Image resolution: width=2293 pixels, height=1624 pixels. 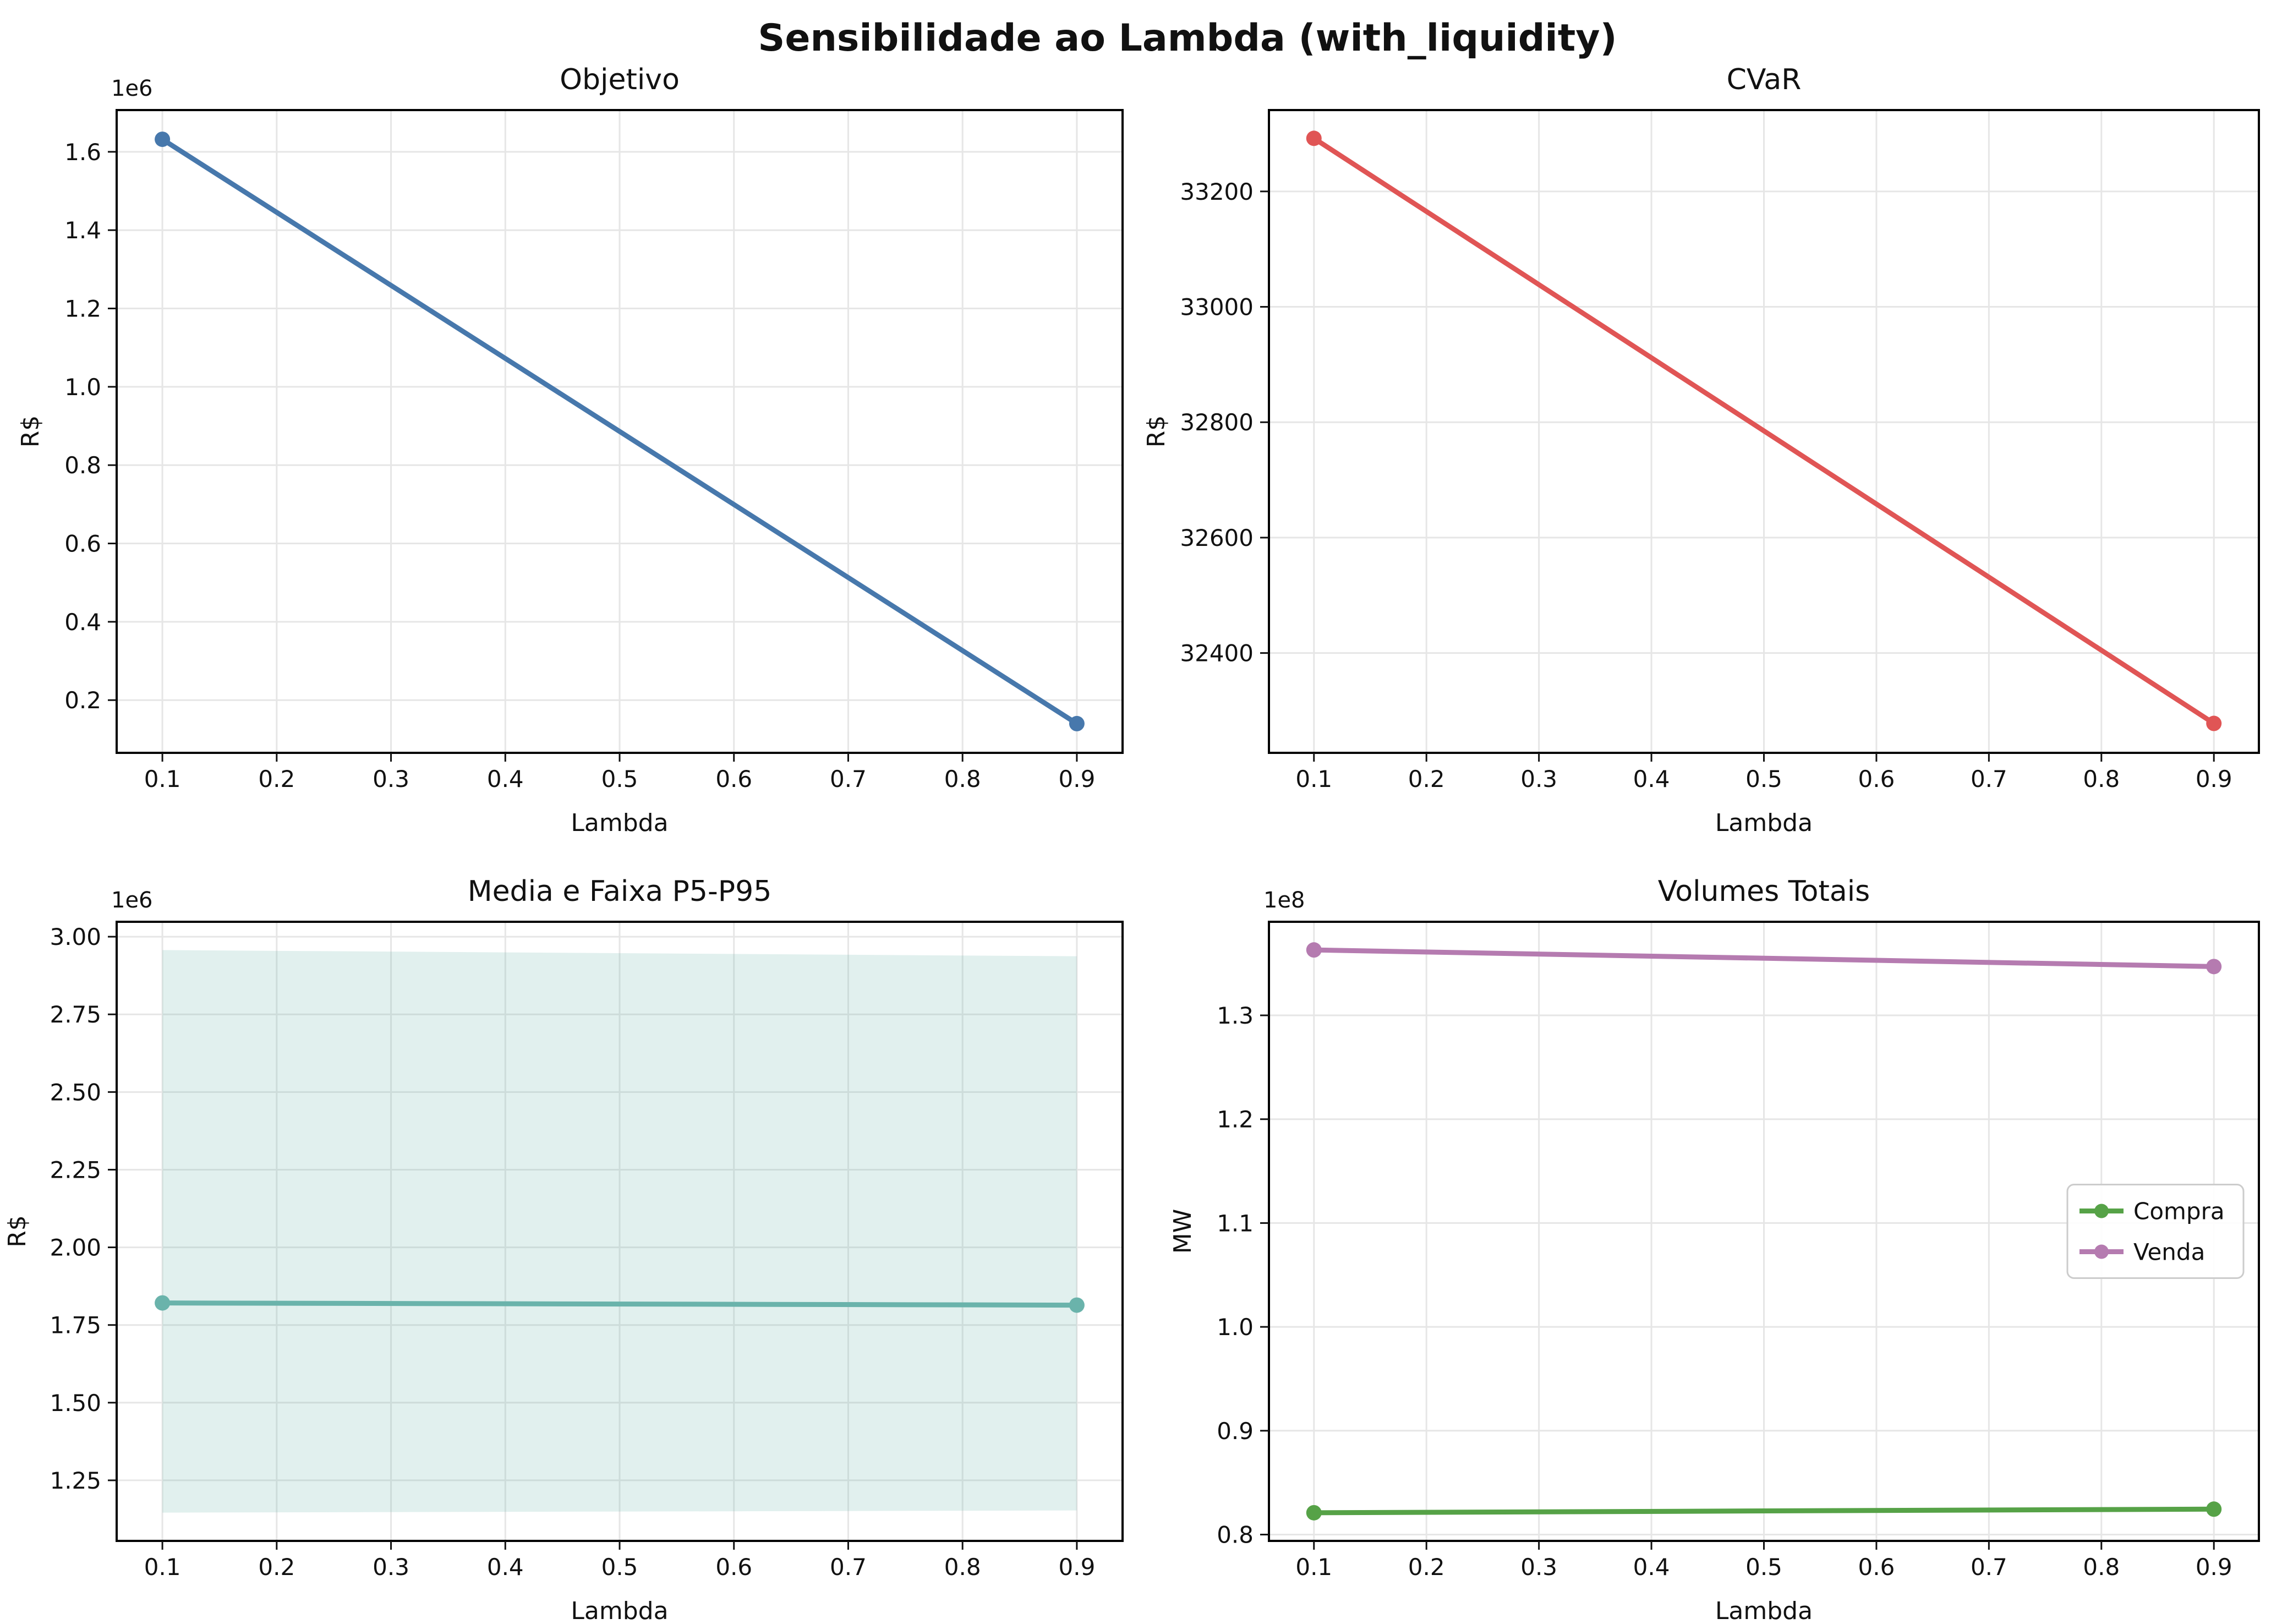 I want to click on y-tick-label: 1.25, so click(x=75, y=1480).